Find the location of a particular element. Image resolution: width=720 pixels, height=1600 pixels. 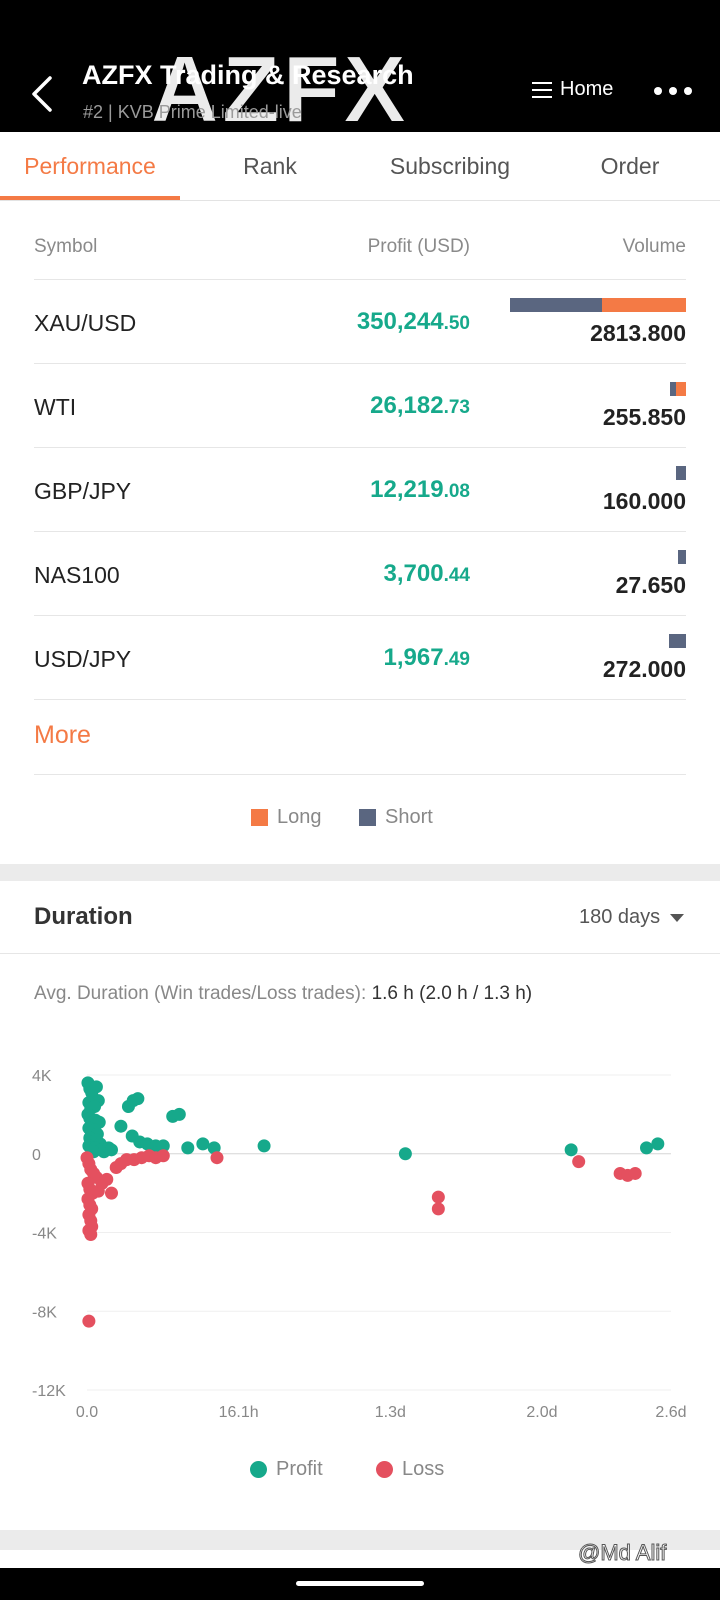

avg-duration-value: 1.6 h (2.0 h / 1.3 h) is located at coordinates (452, 993).